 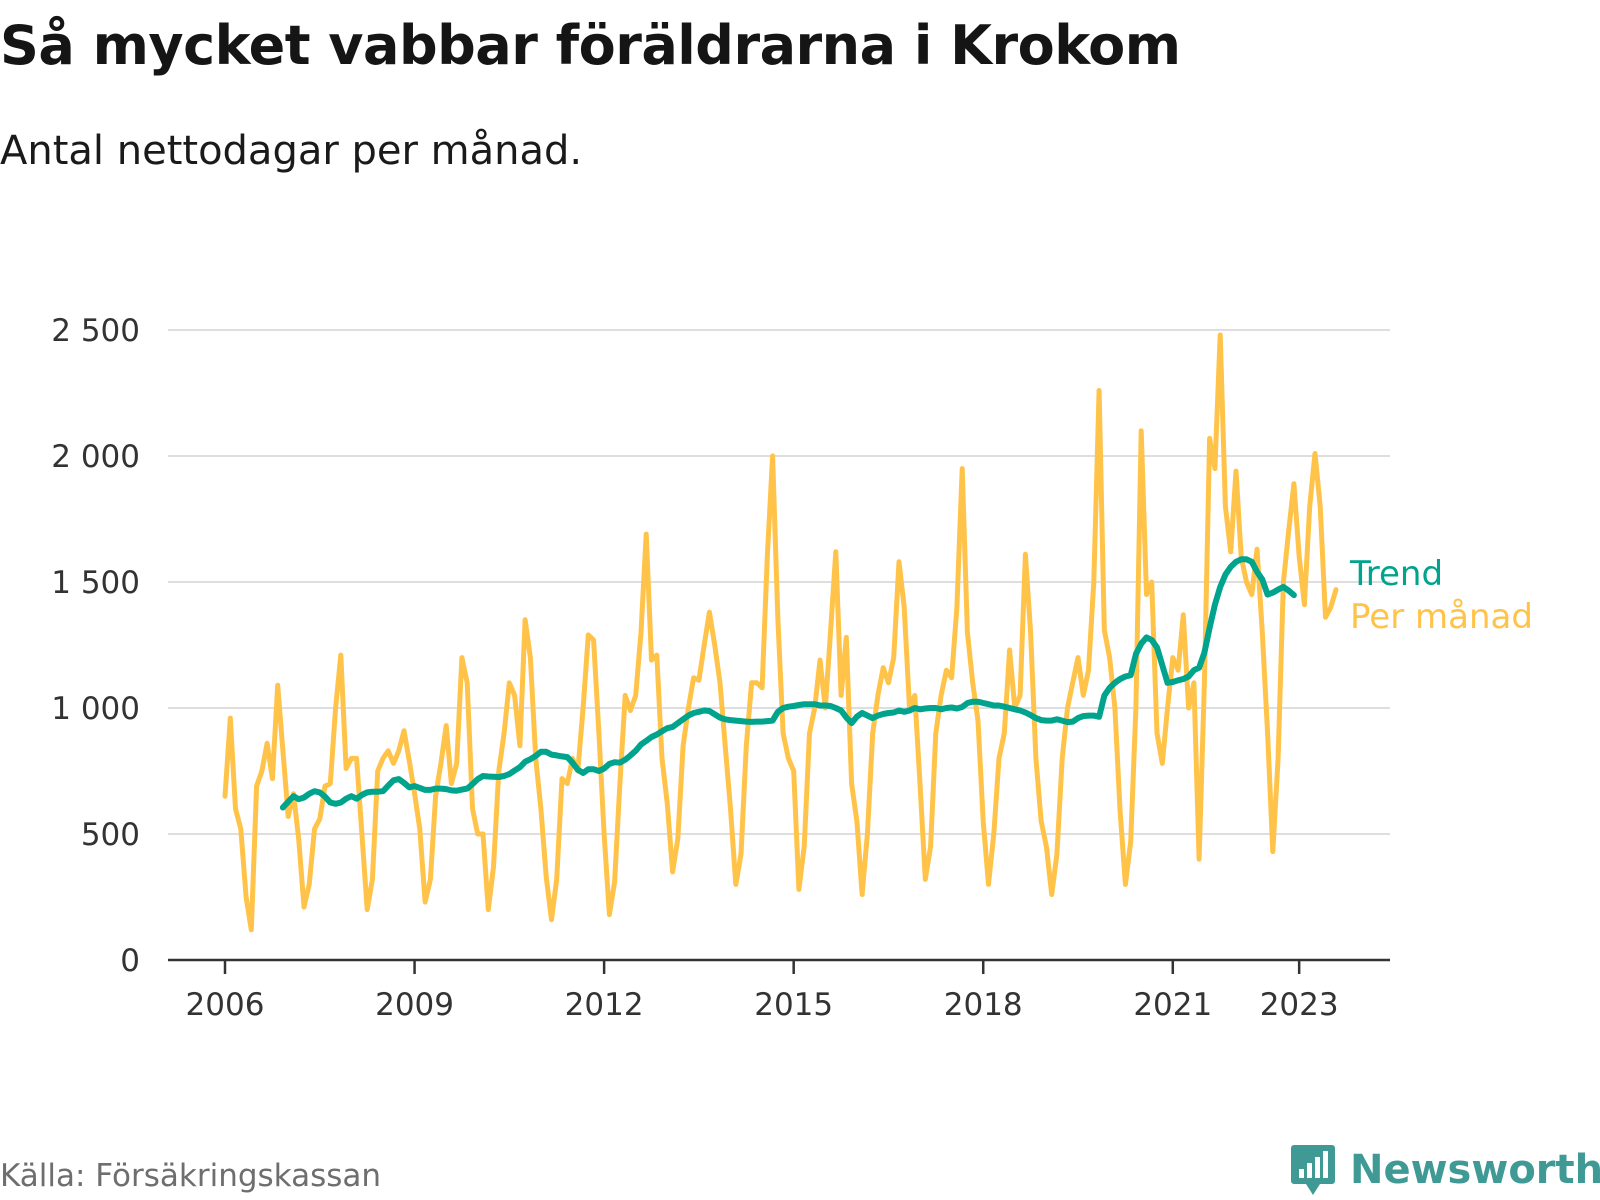 What do you see at coordinates (590, 45) in the screenshot?
I see `chart-title: Så mycket vabbar föräldrarna i Krokom` at bounding box center [590, 45].